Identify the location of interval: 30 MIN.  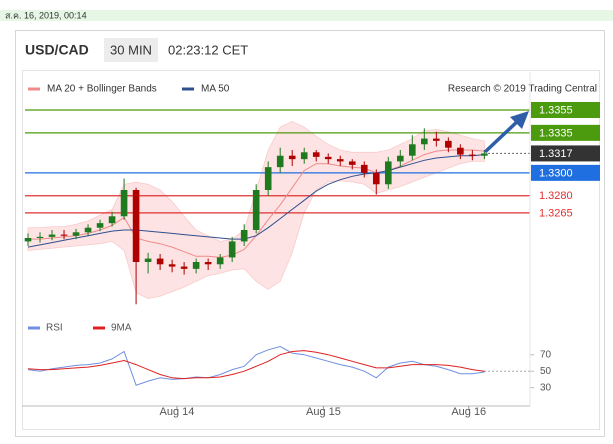
(131, 49).